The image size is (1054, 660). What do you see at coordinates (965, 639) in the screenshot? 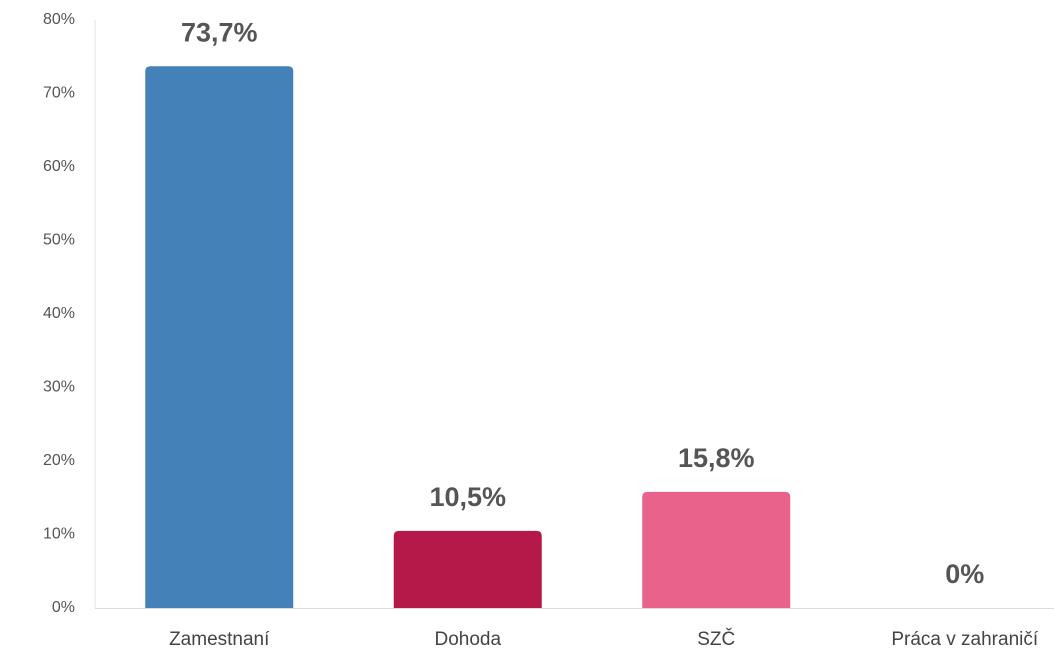
I see `x-tick-label: Práca v zahraničí` at bounding box center [965, 639].